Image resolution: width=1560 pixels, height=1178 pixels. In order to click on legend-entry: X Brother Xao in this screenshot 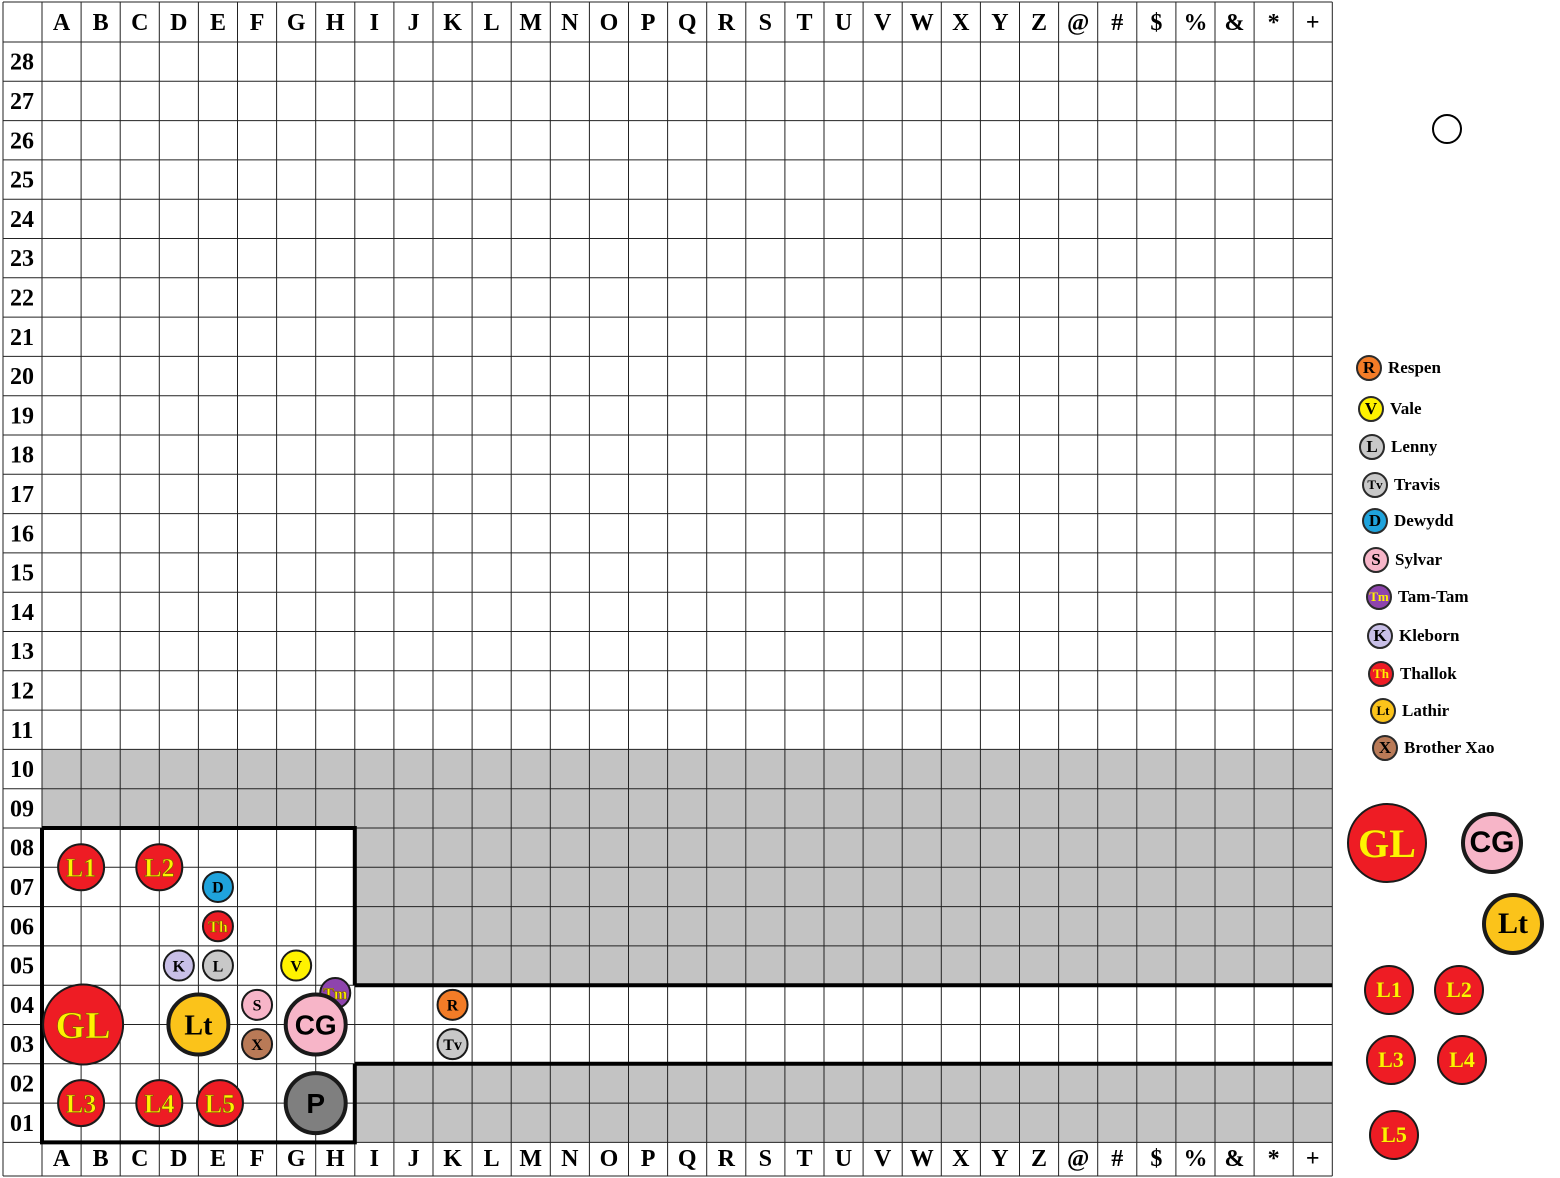, I will do `click(1433, 748)`.